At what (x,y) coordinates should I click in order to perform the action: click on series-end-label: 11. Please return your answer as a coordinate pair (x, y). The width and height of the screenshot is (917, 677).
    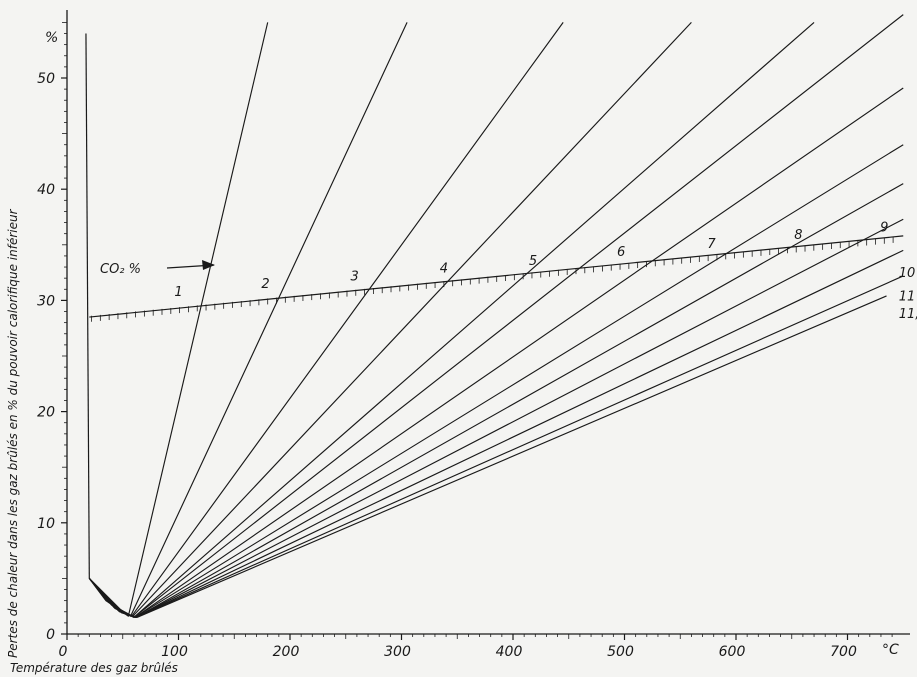
    Looking at the image, I should click on (907, 296).